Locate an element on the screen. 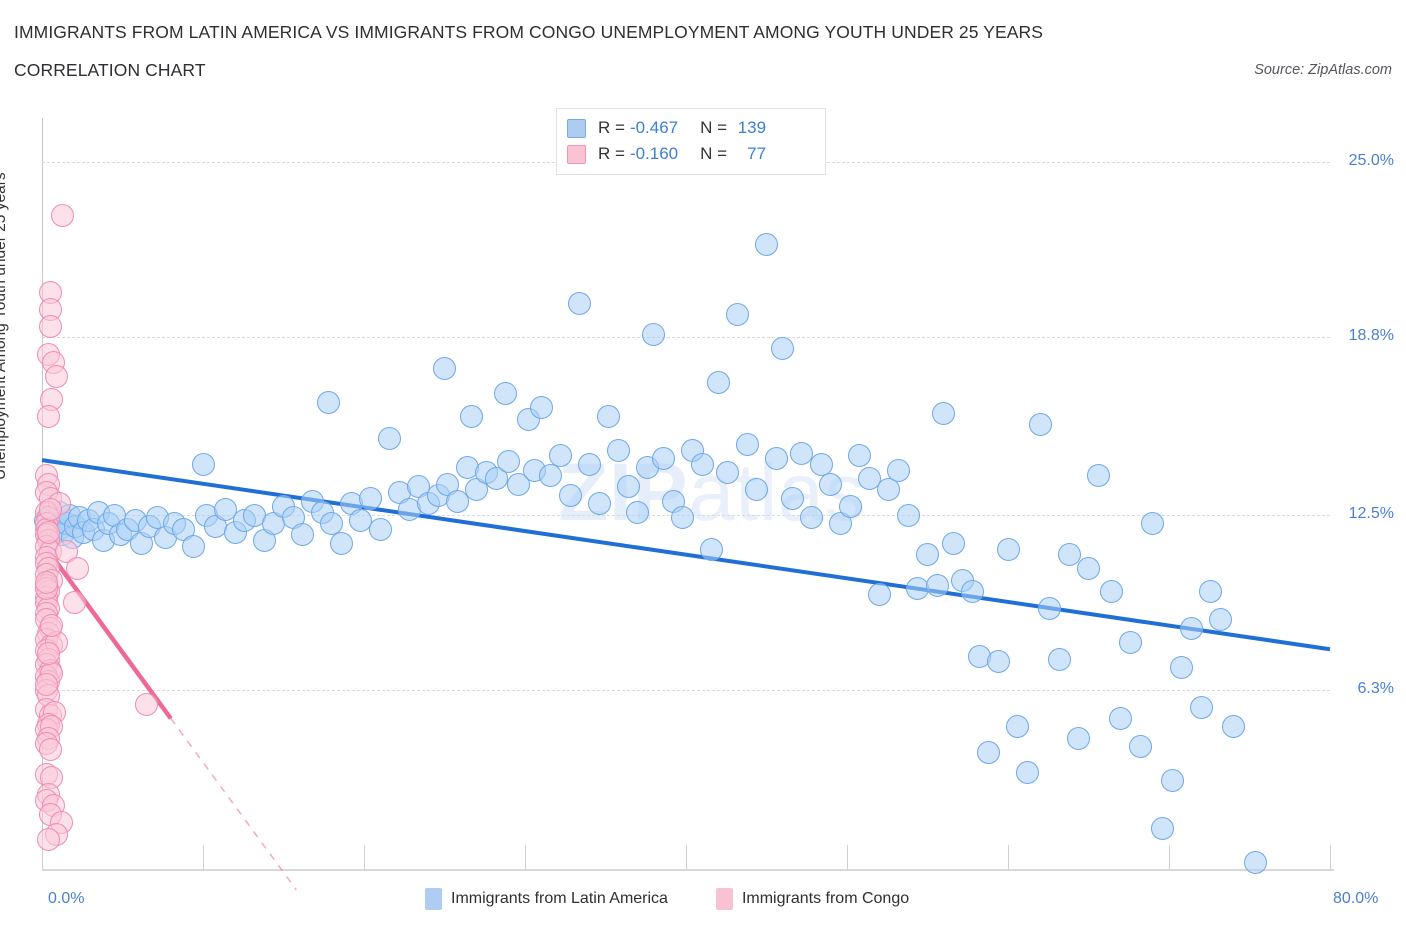 This screenshot has width=1406, height=930. legend-item-latin-america: Immigrants from Latin America is located at coordinates (546, 899).